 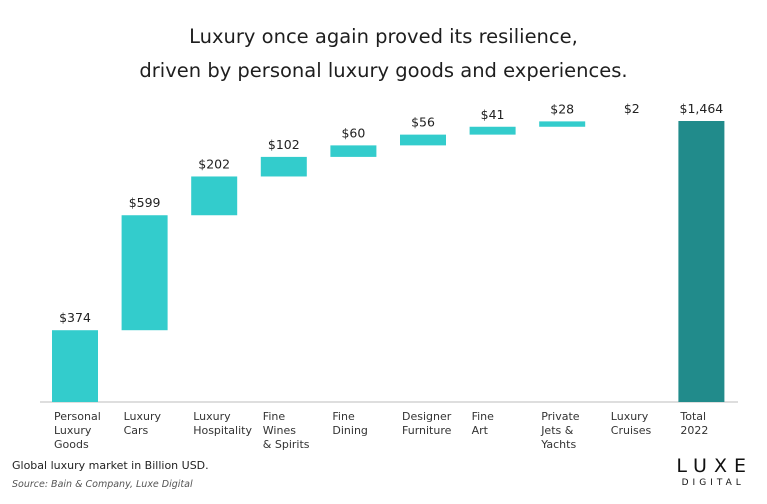 I want to click on logo-brand: LUXE, so click(x=714, y=466).